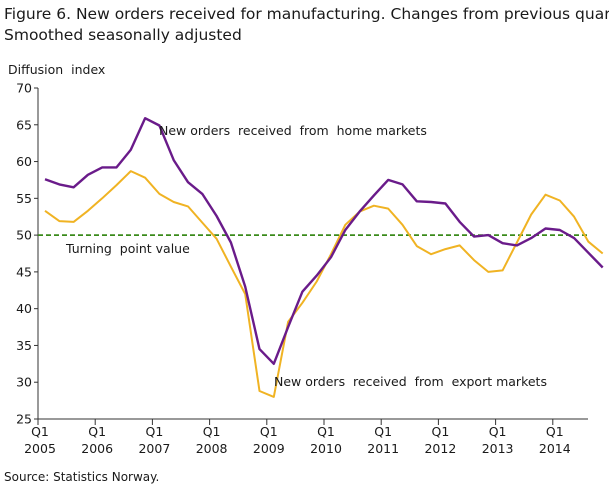  What do you see at coordinates (555, 448) in the screenshot?
I see `x-tick-label-year: 2014` at bounding box center [555, 448].